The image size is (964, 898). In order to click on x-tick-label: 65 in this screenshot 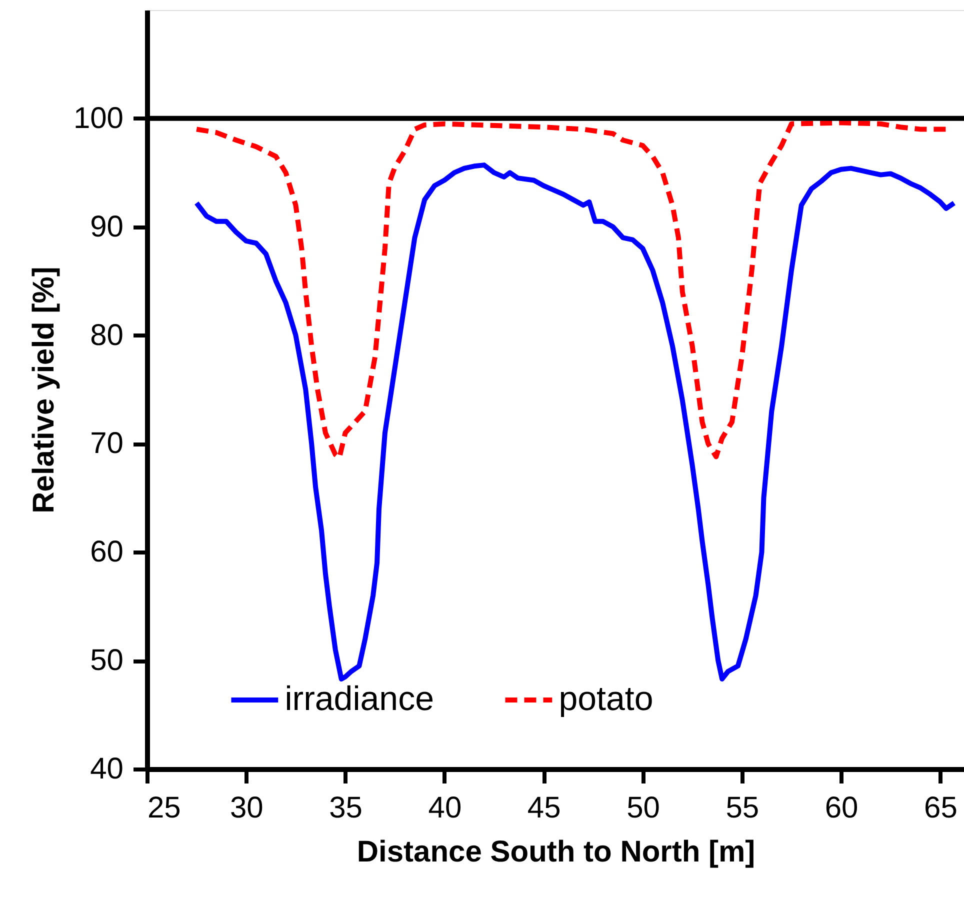, I will do `click(941, 808)`.